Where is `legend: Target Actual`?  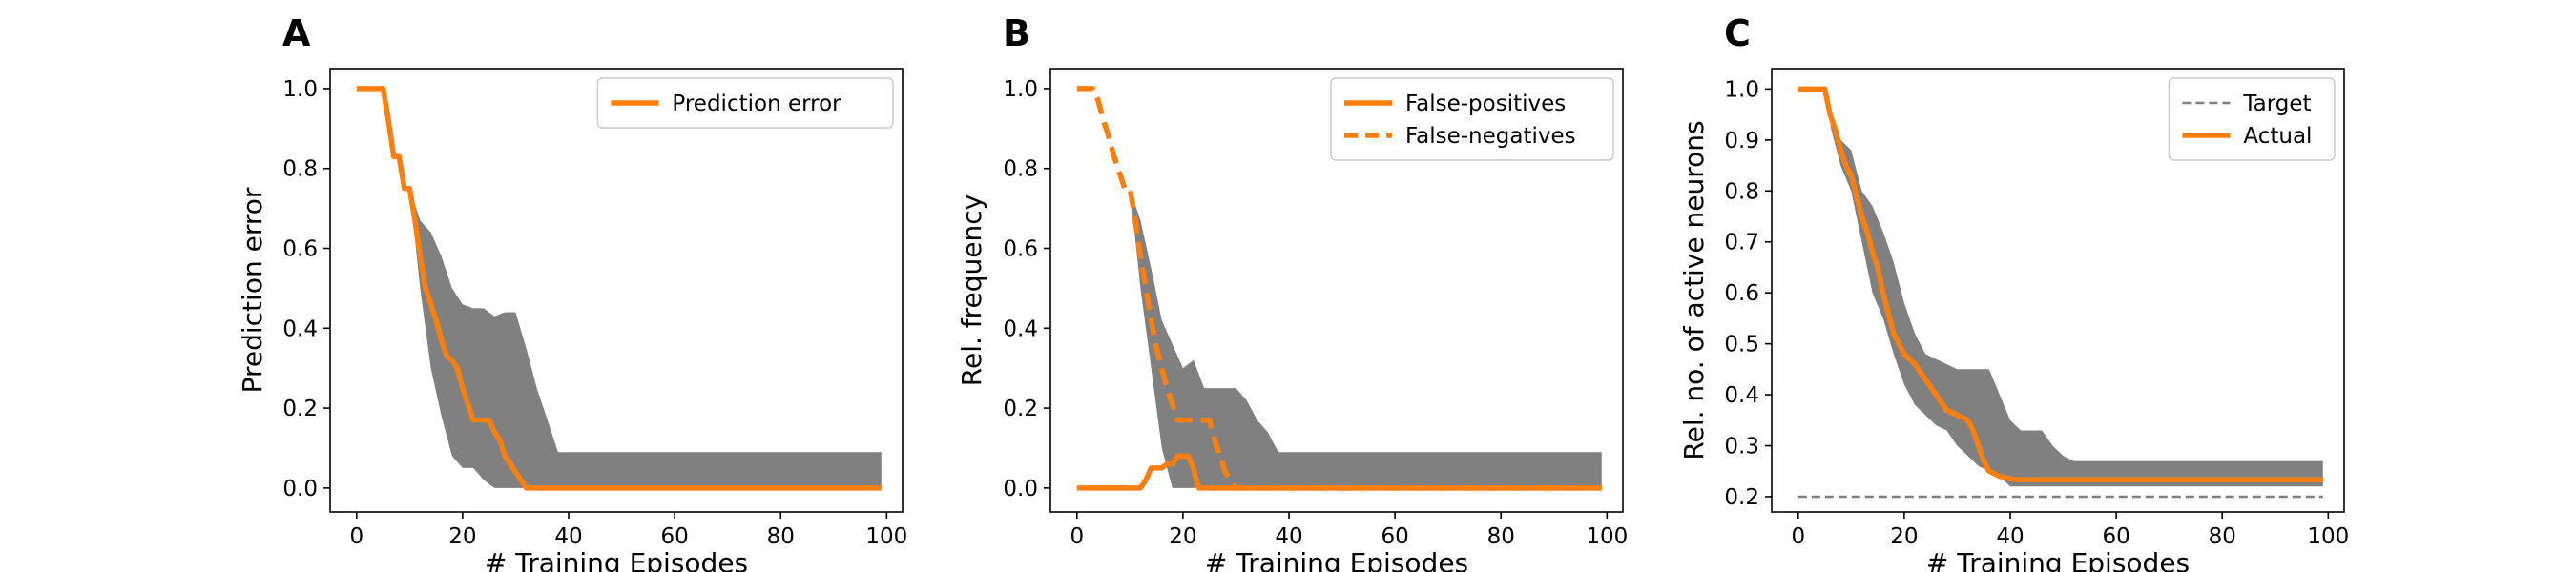 legend: Target Actual is located at coordinates (2252, 119).